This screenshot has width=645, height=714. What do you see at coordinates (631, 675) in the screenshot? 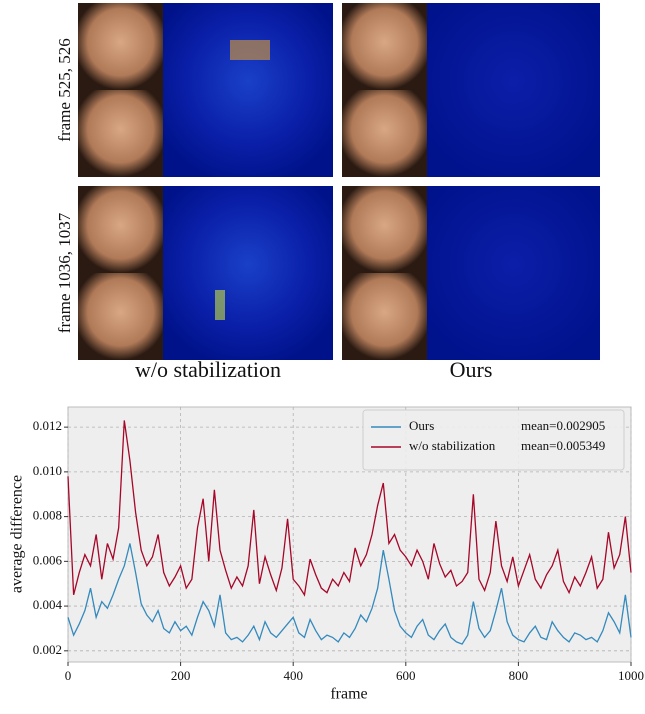
I see `x-tick-label: 1000` at bounding box center [631, 675].